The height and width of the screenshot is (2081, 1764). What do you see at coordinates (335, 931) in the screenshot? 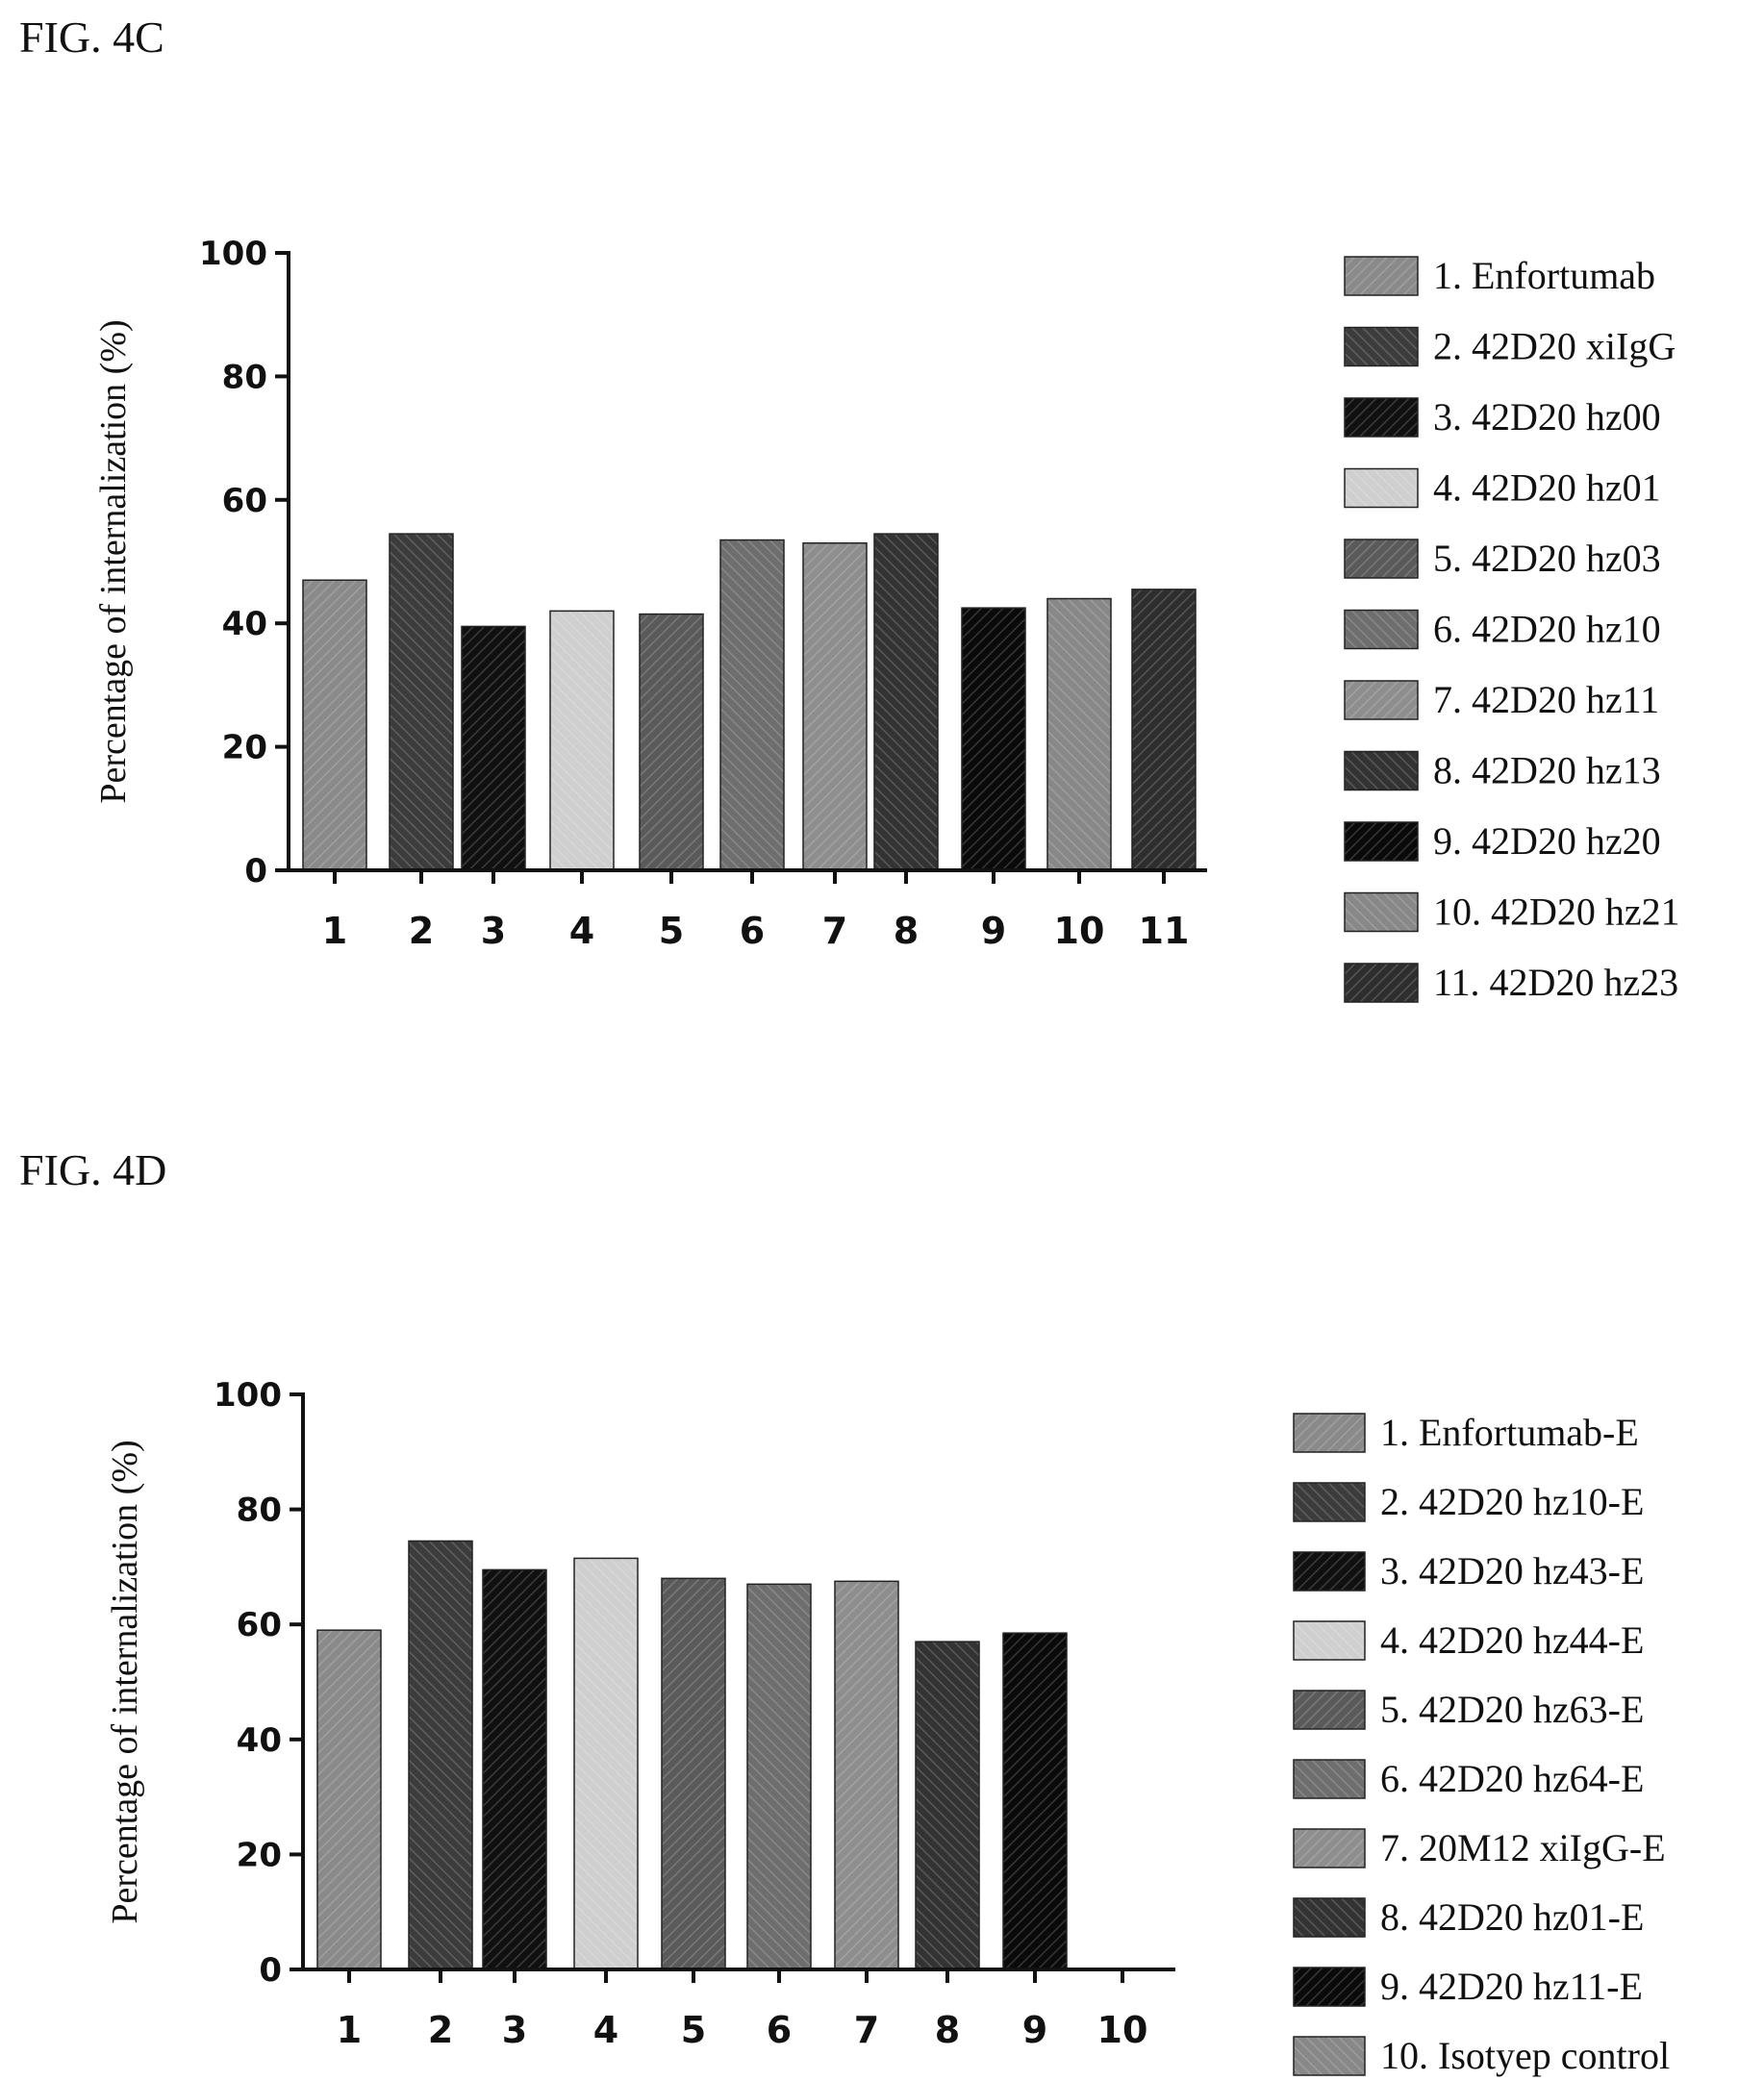
I see `x-tick-label-c-1: 1` at bounding box center [335, 931].